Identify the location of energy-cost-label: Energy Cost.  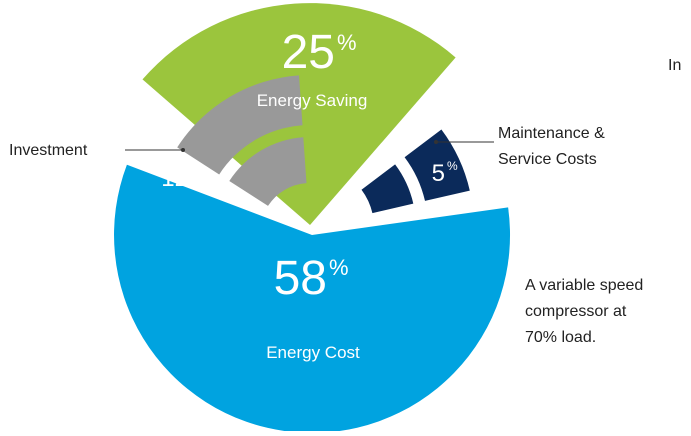
(313, 352).